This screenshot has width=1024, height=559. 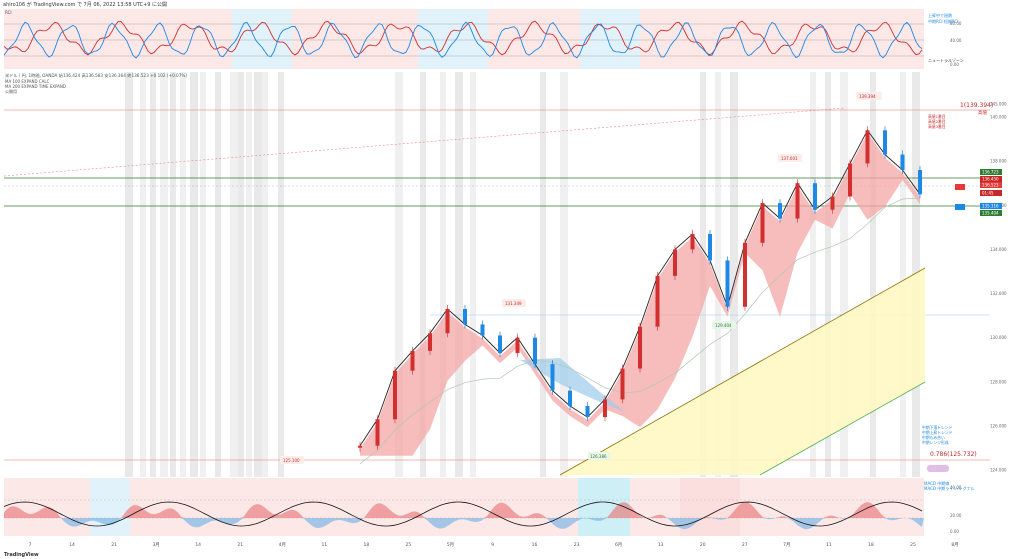 I want to click on top-scale-80: 80.00, so click(x=956, y=23).